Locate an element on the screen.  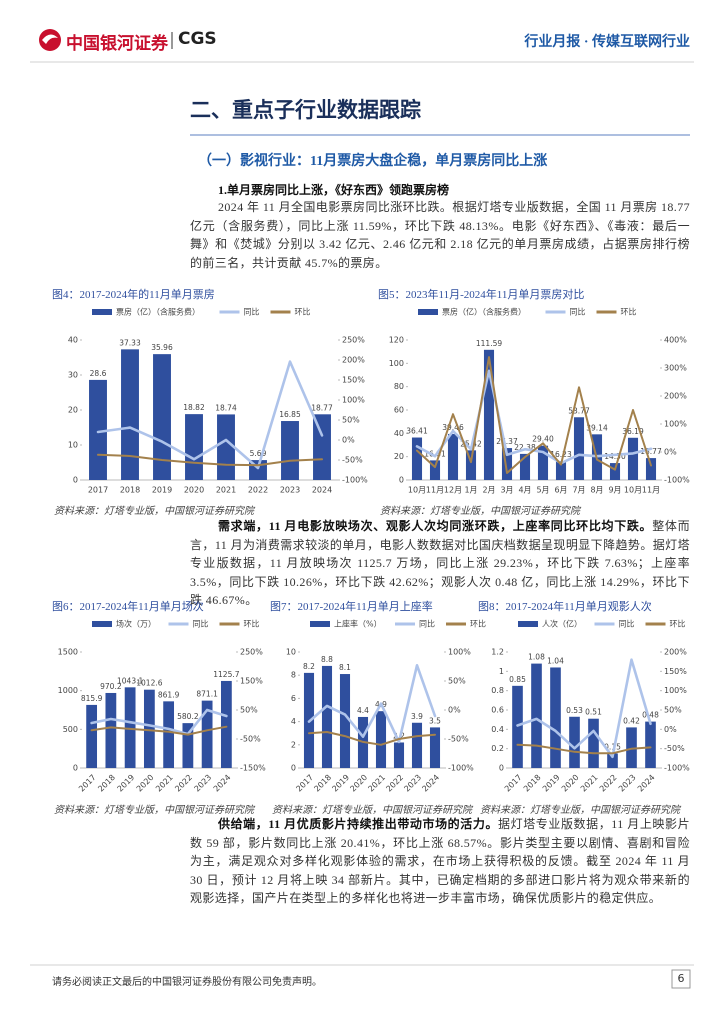
x-tick-label: 2020 is located at coordinates (194, 490).